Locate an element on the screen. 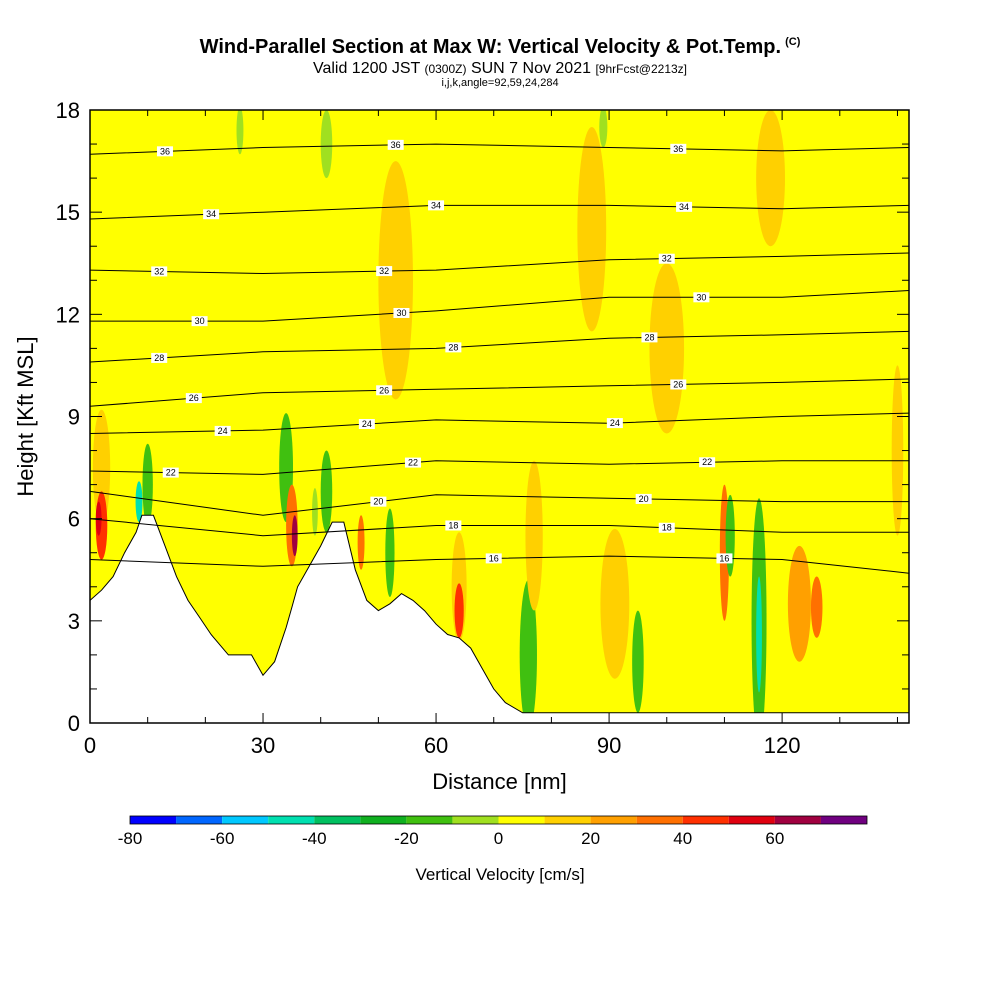 The image size is (1000, 1000). contour-label-18-0: 18 is located at coordinates (453, 525).